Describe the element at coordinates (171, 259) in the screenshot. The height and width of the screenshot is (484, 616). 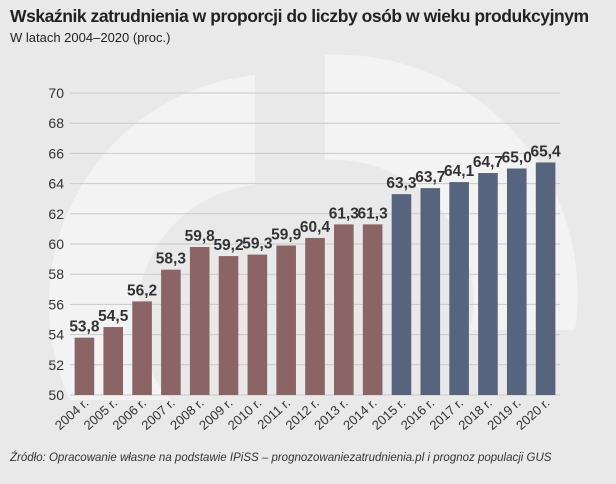
I see `bar-value-label: 58,3` at that location.